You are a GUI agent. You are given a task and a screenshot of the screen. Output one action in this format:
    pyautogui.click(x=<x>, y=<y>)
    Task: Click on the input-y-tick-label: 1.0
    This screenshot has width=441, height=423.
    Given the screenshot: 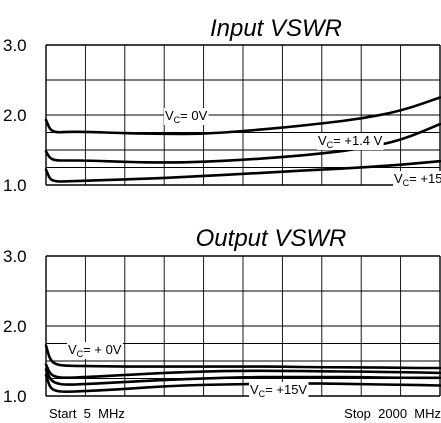 What is the action you would take?
    pyautogui.click(x=15, y=185)
    